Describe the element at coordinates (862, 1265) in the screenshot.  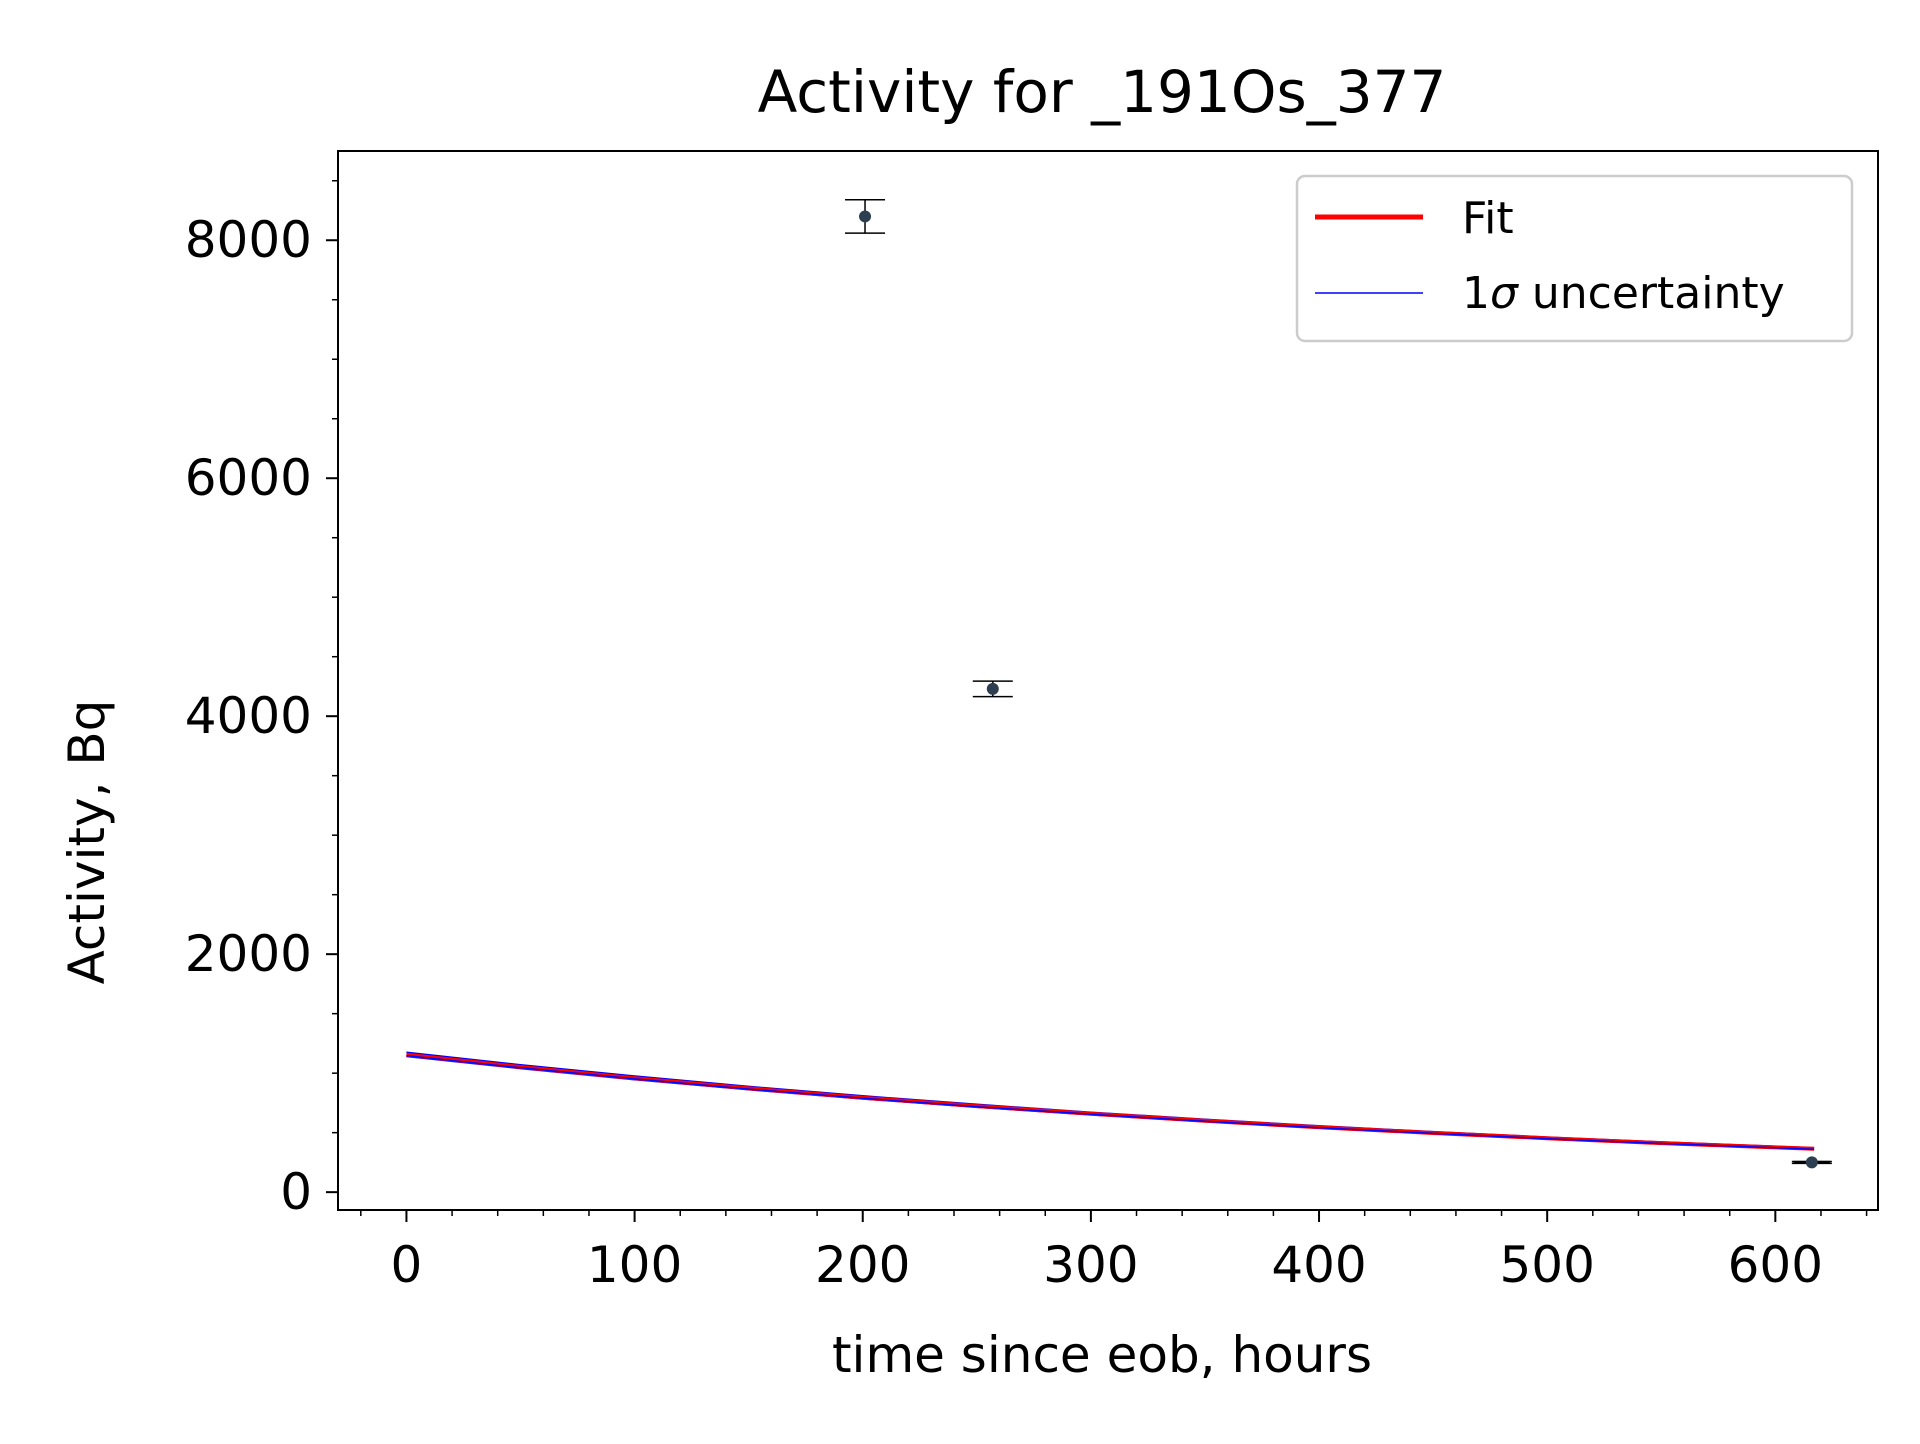
I see `x-tick-label: 200` at that location.